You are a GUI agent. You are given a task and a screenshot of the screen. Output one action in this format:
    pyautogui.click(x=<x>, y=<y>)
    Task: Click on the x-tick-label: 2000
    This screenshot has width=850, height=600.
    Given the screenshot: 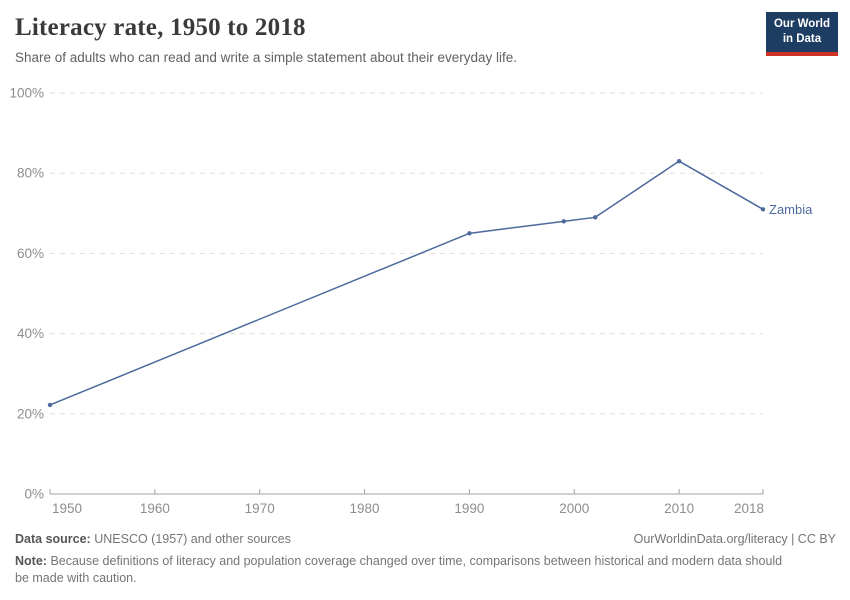 What is the action you would take?
    pyautogui.click(x=574, y=508)
    